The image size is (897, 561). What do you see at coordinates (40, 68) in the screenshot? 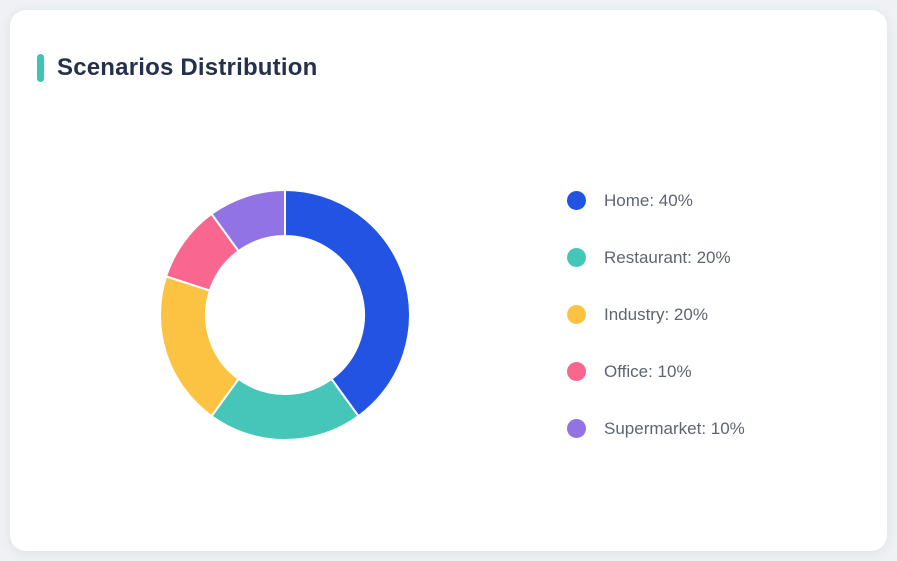
I see `title-accent-bar` at bounding box center [40, 68].